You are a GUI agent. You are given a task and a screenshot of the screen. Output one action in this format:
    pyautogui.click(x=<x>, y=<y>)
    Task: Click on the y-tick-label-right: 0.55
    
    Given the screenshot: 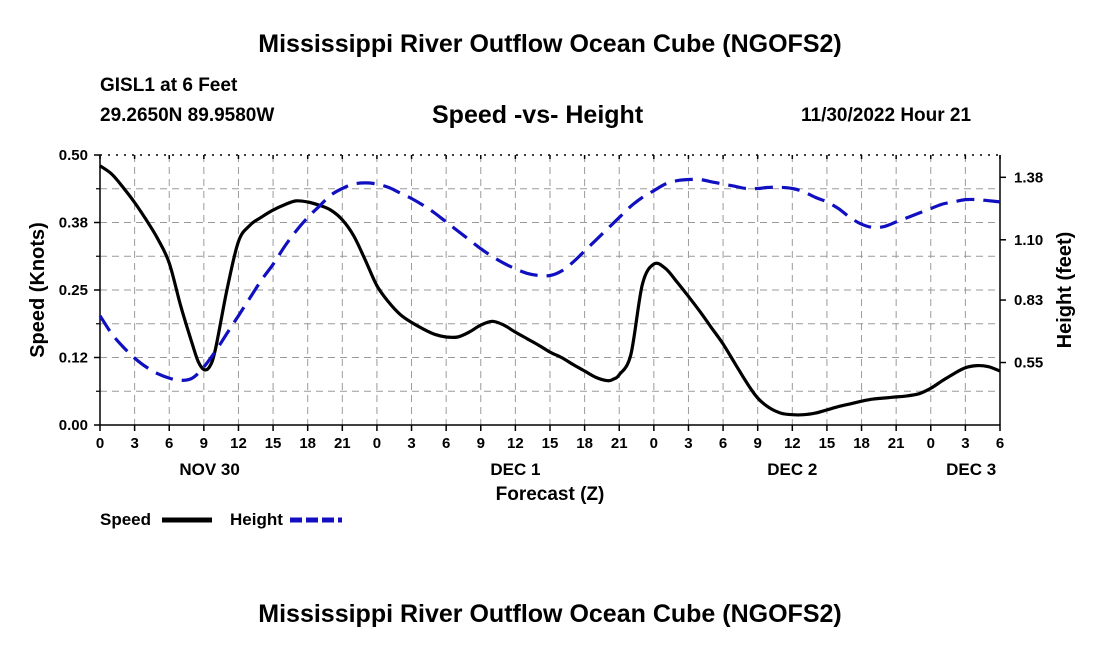 What is the action you would take?
    pyautogui.click(x=1028, y=363)
    